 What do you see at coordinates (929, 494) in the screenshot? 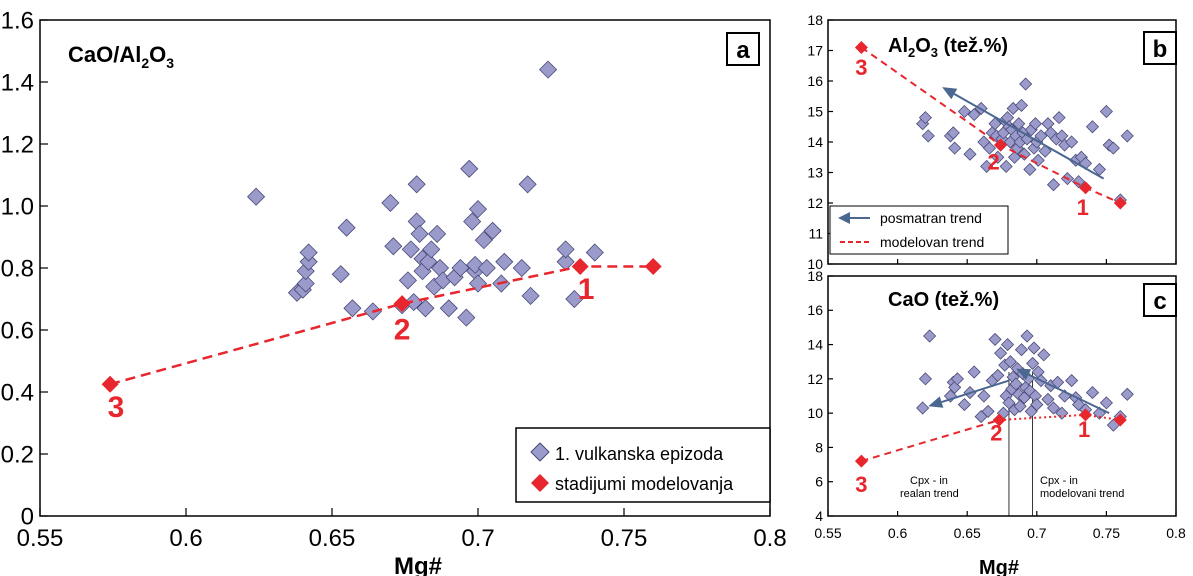
I see `note-cpx-real-2: realan trend` at bounding box center [929, 494].